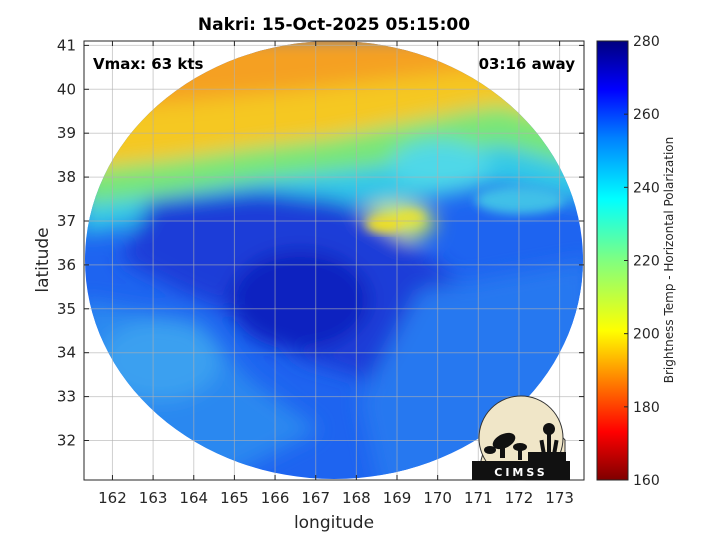  Describe the element at coordinates (66, 265) in the screenshot. I see `y-tick-label: 36` at that location.